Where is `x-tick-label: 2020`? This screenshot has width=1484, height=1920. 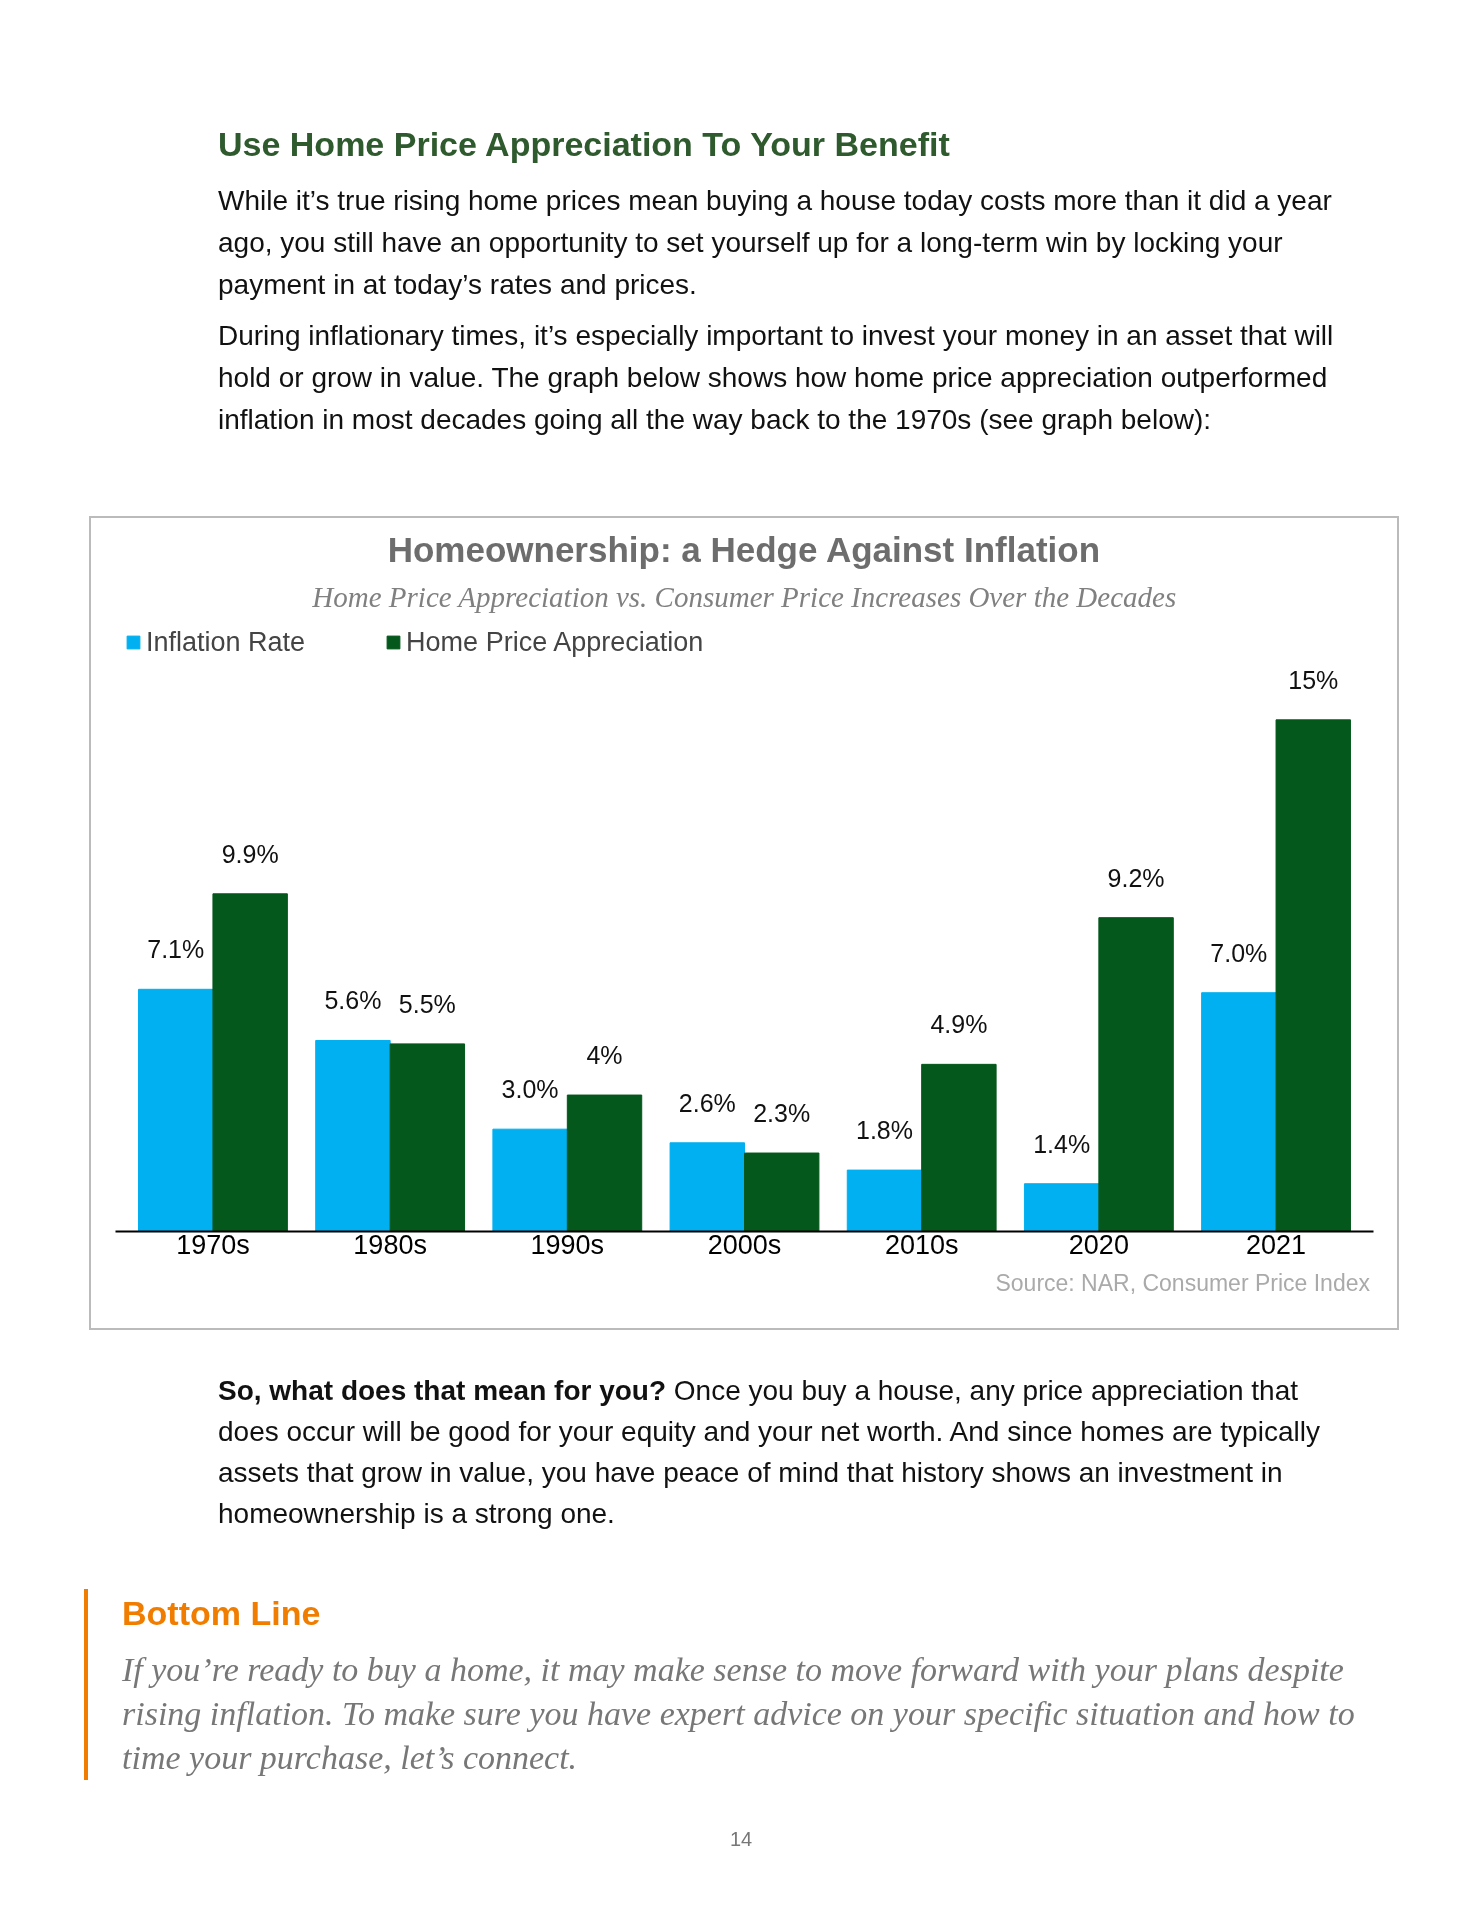 x-tick-label: 2020 is located at coordinates (1098, 1244).